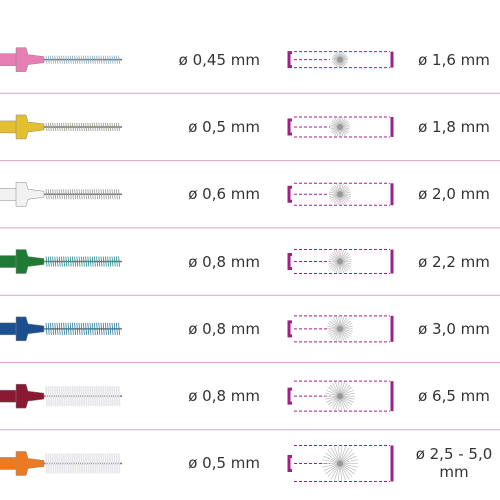  What do you see at coordinates (454, 328) in the screenshot?
I see `size-diameter: ø 3,0 mm` at bounding box center [454, 328].